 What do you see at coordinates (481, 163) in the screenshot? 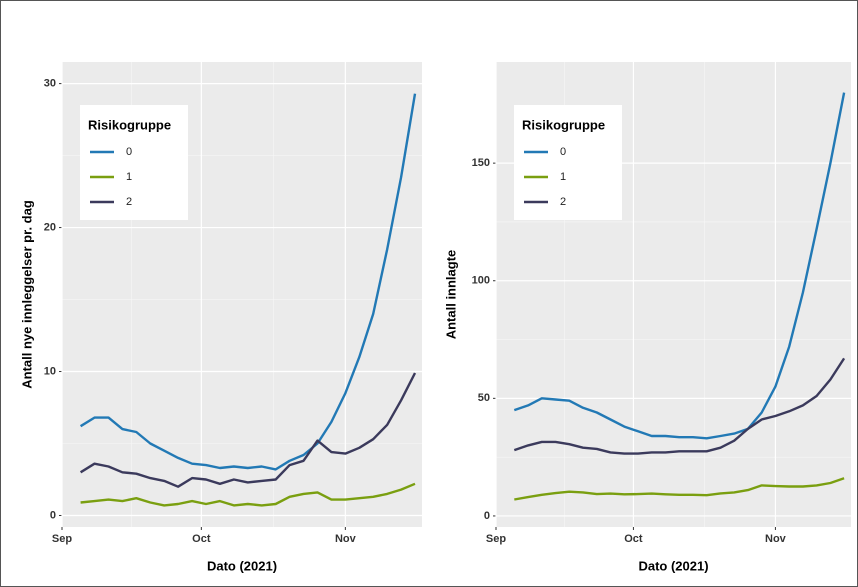
I see `y-tick-label: 150` at bounding box center [481, 163].